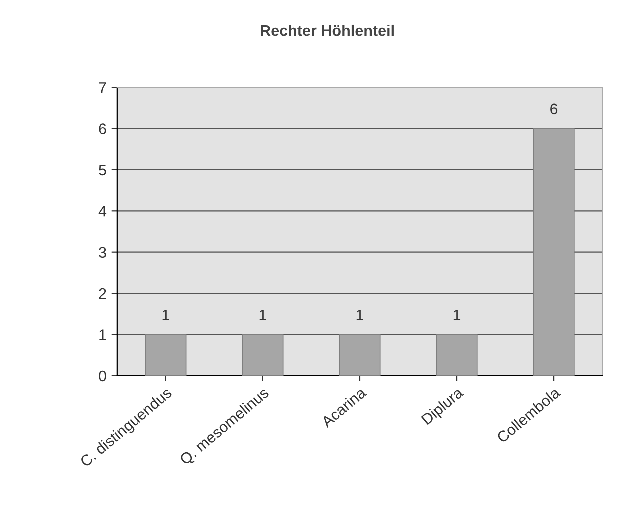 The width and height of the screenshot is (618, 515). I want to click on y-tick-label: 2, so click(102, 294).